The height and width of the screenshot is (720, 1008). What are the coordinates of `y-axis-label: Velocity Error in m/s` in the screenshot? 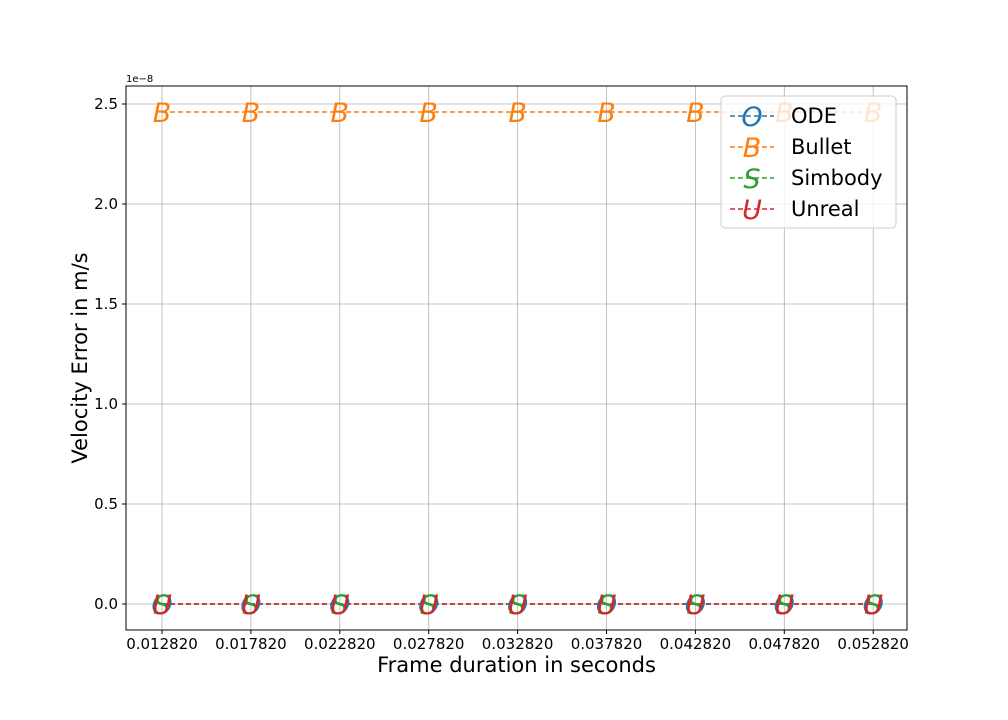 It's located at (80, 357).